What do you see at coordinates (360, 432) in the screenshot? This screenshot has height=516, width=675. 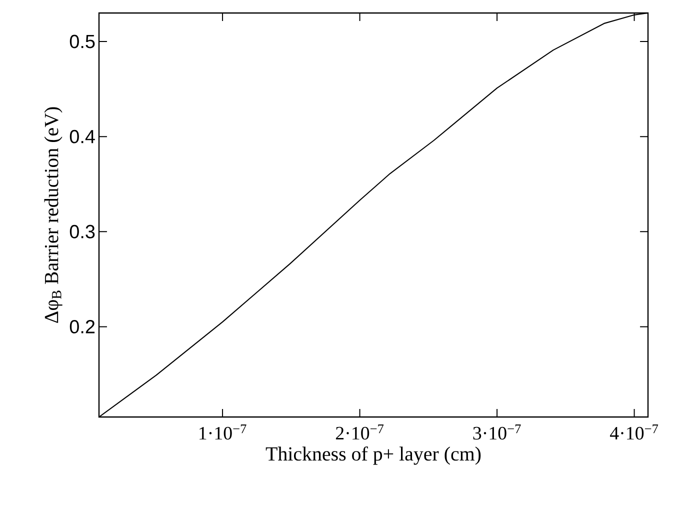 I see `x-tick-label: 2·10$^{−7}$` at bounding box center [360, 432].